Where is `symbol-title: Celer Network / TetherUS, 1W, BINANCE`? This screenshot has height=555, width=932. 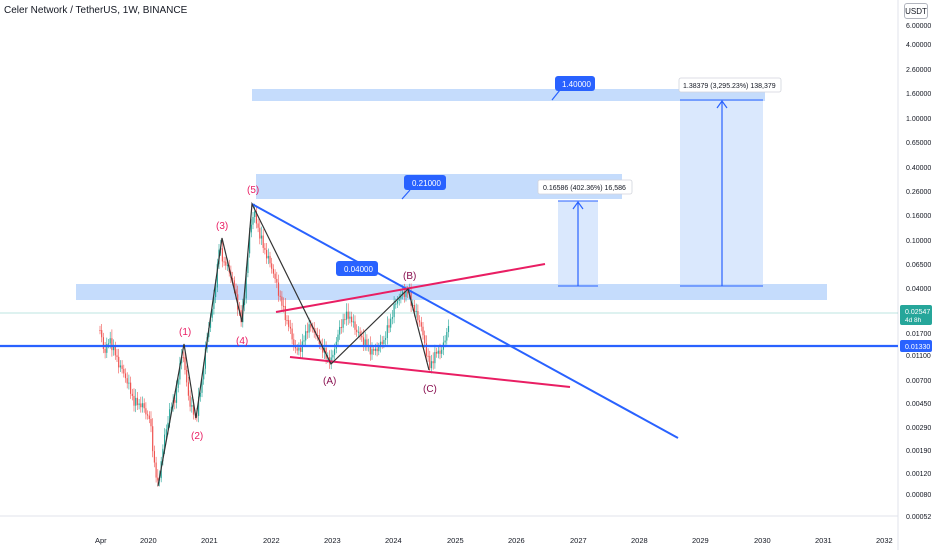
symbol-title: Celer Network / TetherUS, 1W, BINANCE is located at coordinates (95, 10).